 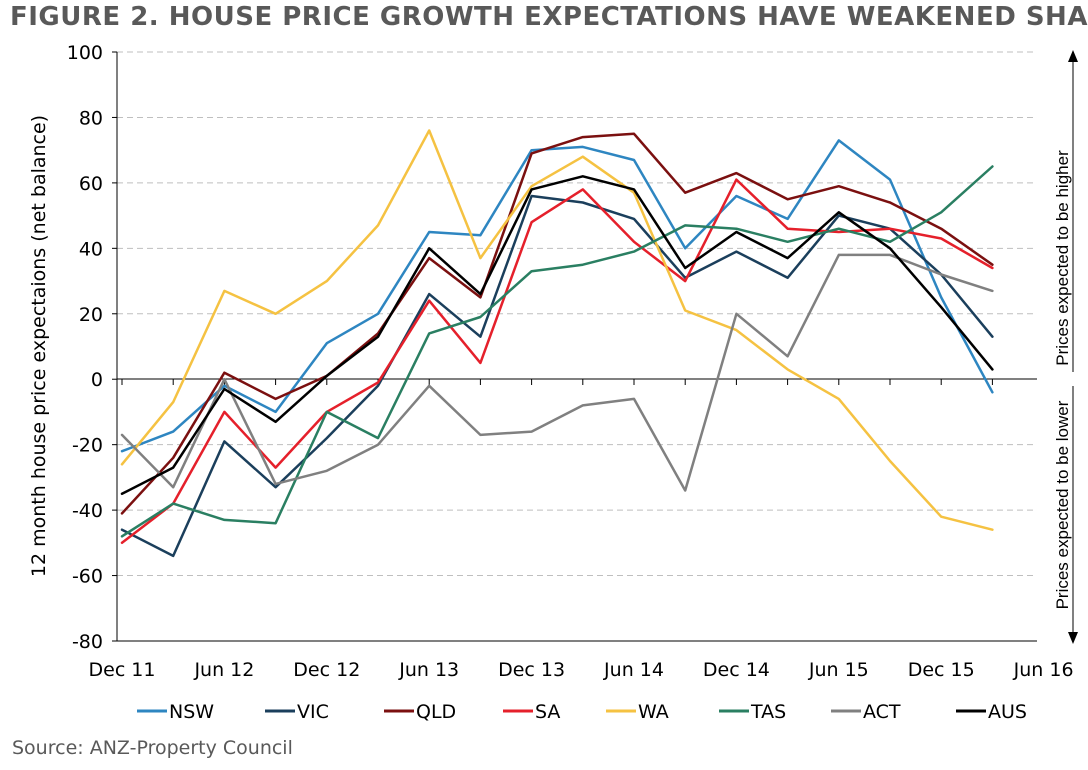 What do you see at coordinates (436, 712) in the screenshot?
I see `legend-label-qld: QLD` at bounding box center [436, 712].